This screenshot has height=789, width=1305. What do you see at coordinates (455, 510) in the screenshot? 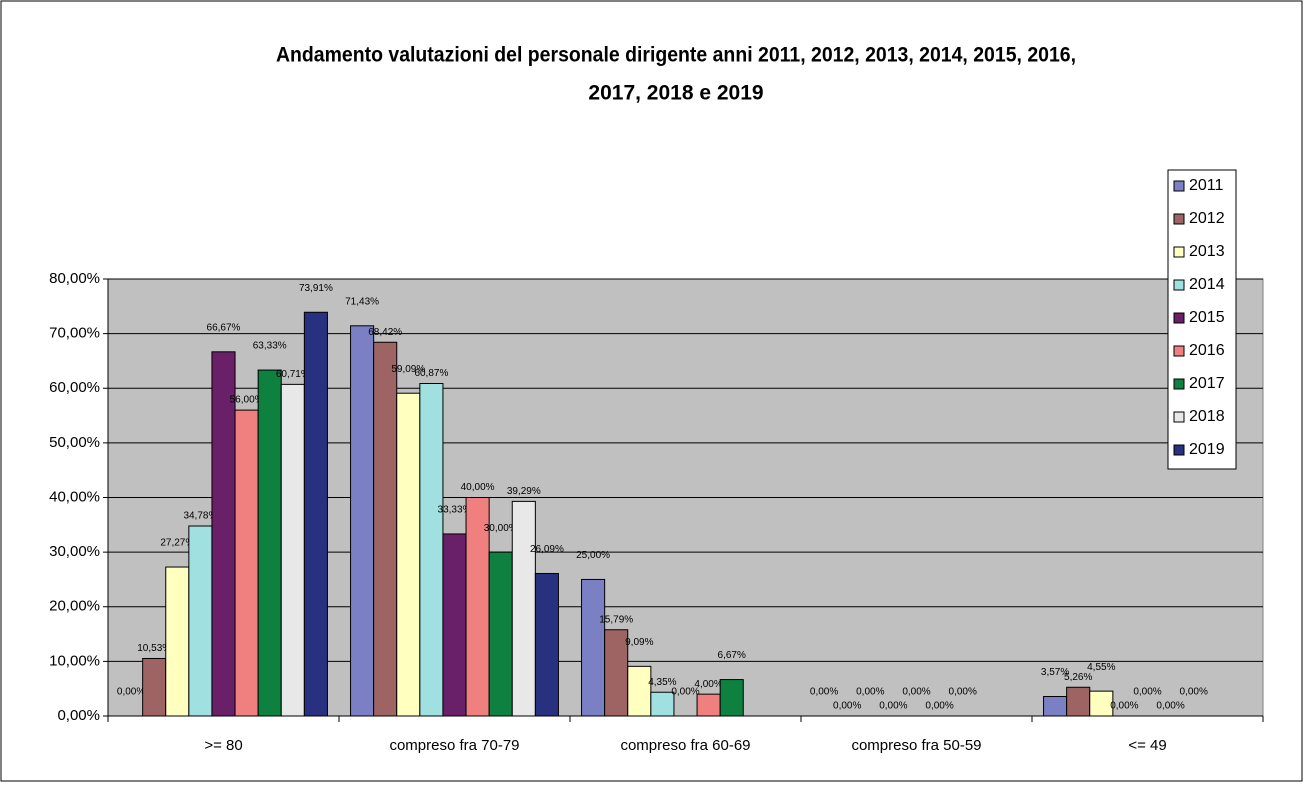
I see `data-label: 33,33%` at bounding box center [455, 510].